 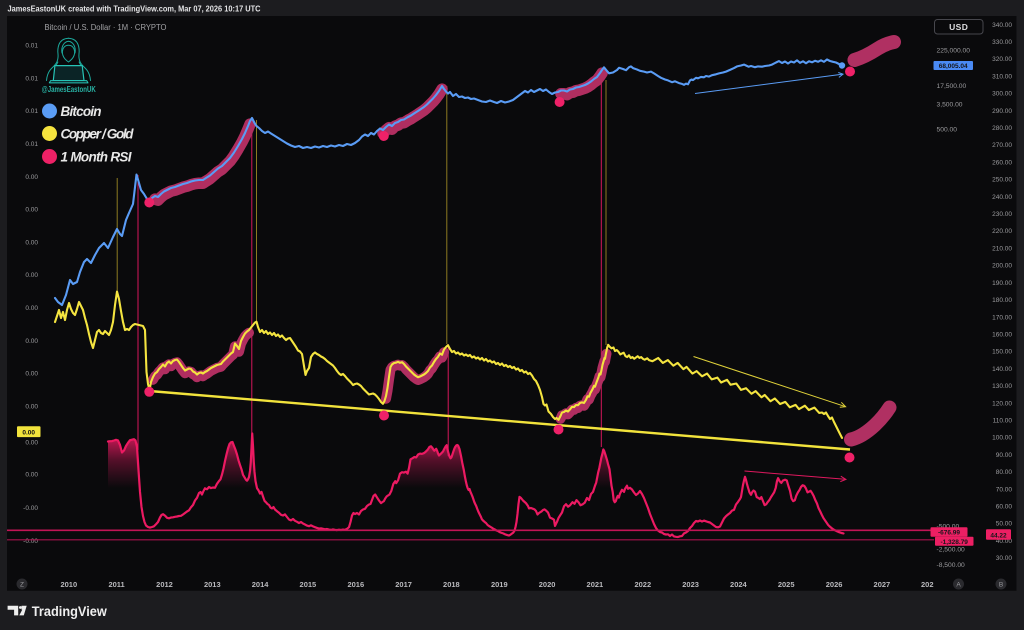 I want to click on svg-text: 150.00, so click(x=1002, y=352).